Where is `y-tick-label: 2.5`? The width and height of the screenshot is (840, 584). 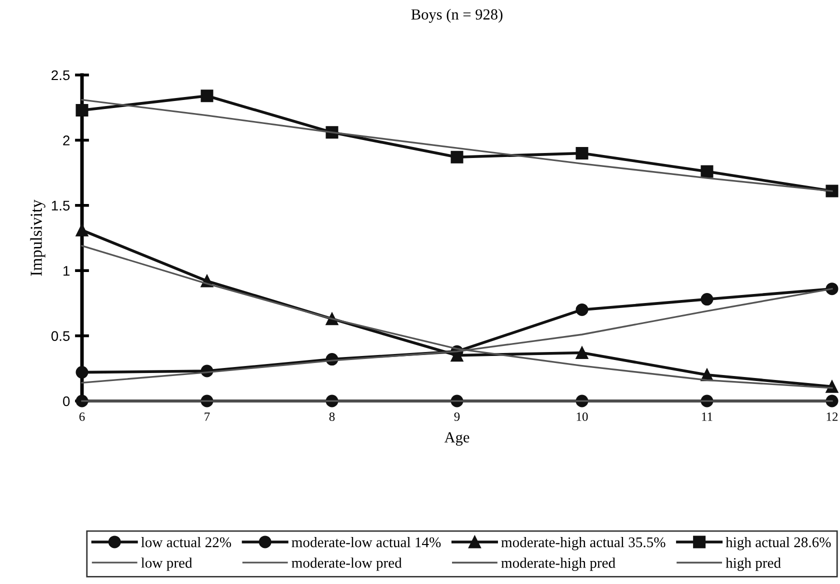 y-tick-label: 2.5 is located at coordinates (61, 75).